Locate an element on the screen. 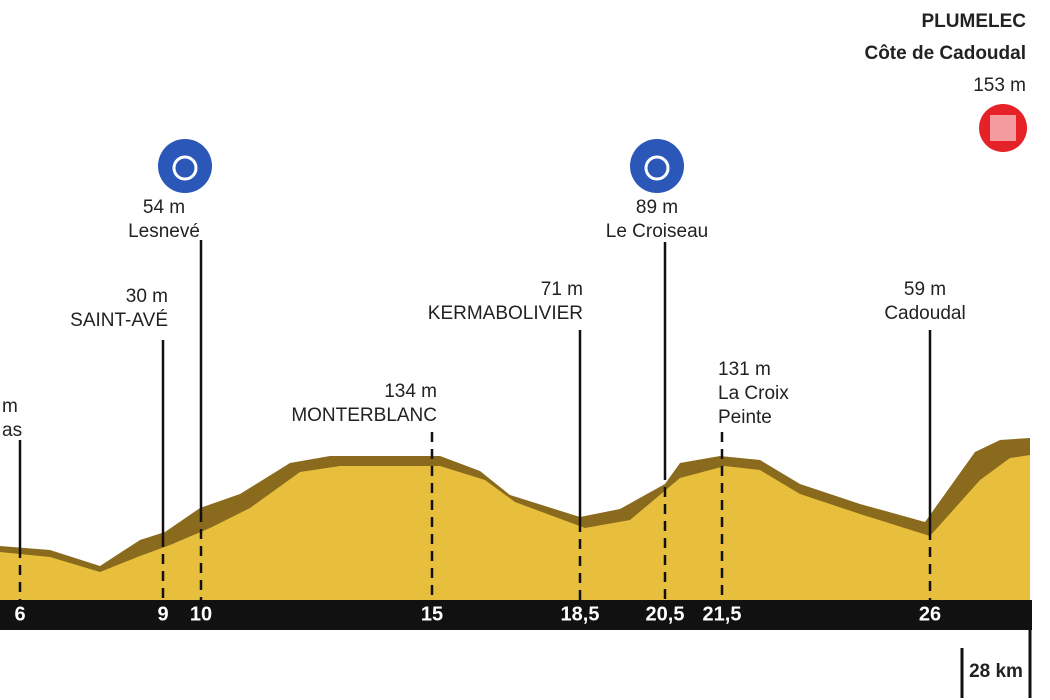 This screenshot has height=700, width=1050. distance: 28 km is located at coordinates (996, 671).